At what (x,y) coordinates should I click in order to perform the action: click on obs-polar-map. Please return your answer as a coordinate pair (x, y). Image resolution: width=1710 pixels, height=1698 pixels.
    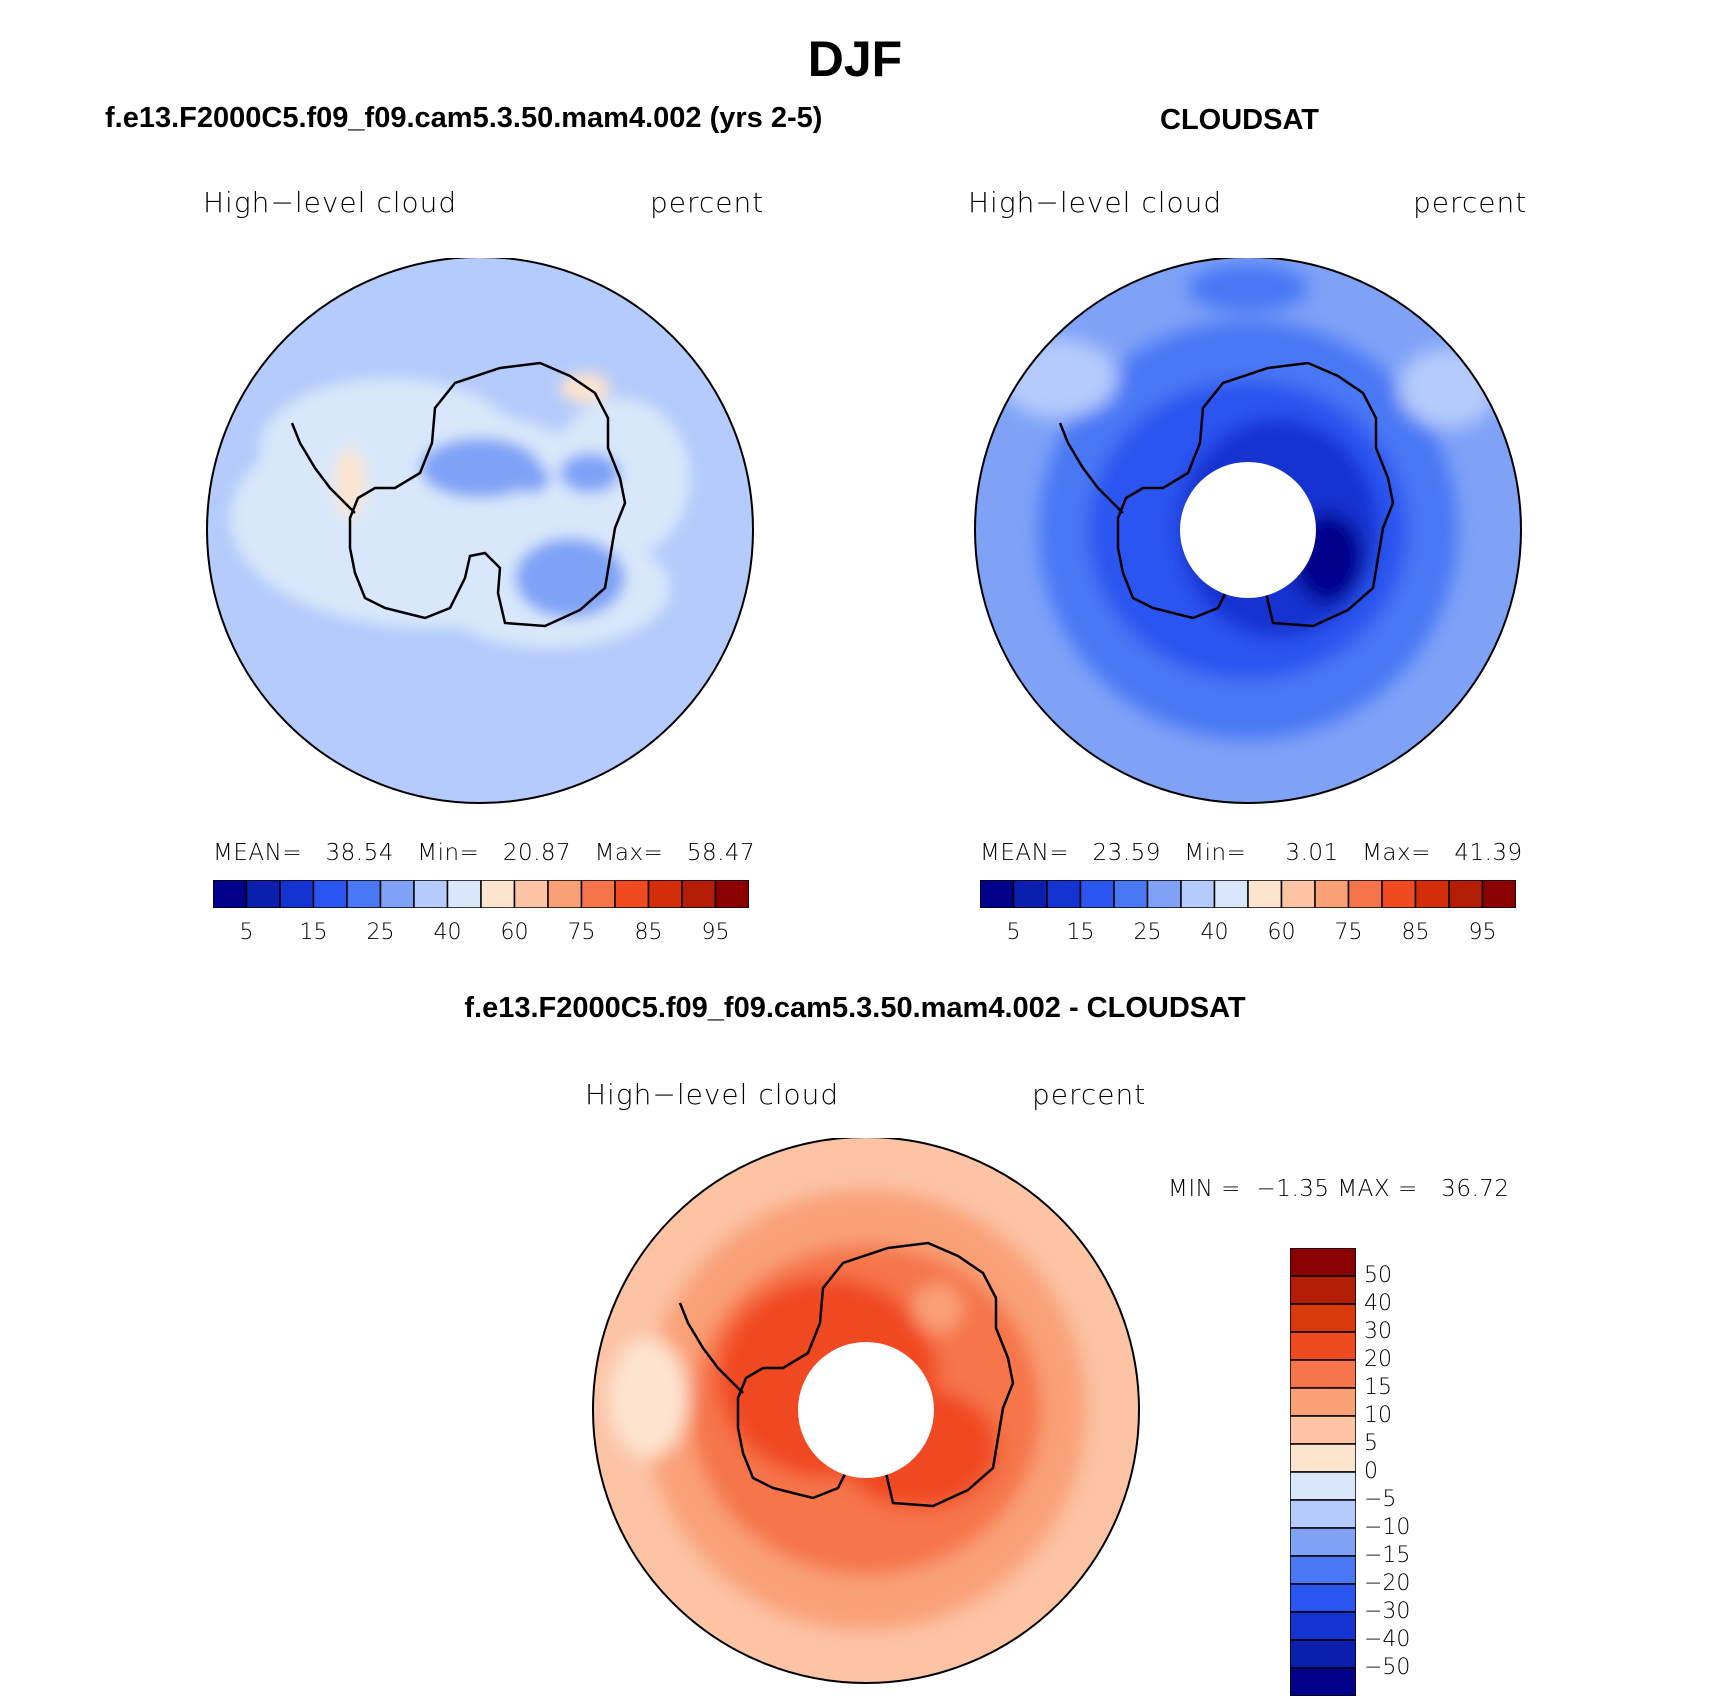
    Looking at the image, I should click on (1248, 531).